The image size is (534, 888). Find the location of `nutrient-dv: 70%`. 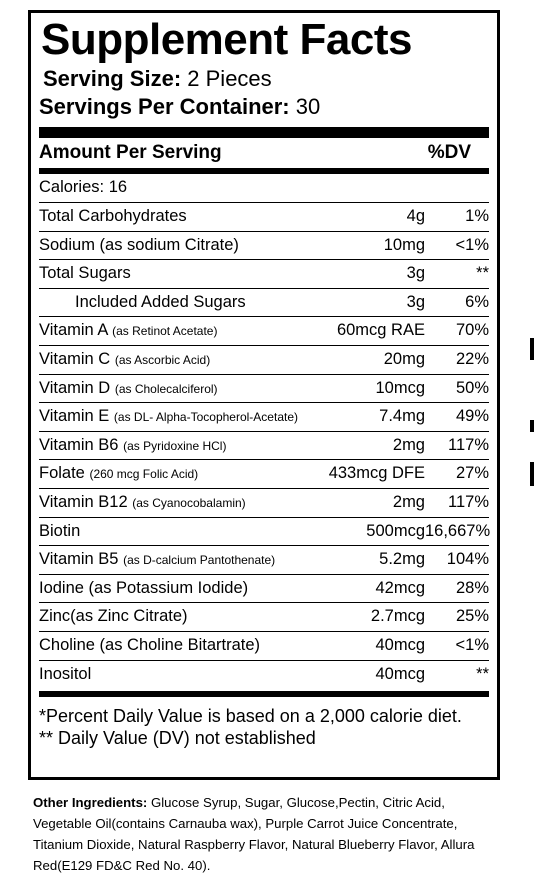

nutrient-dv: 70% is located at coordinates (472, 330).